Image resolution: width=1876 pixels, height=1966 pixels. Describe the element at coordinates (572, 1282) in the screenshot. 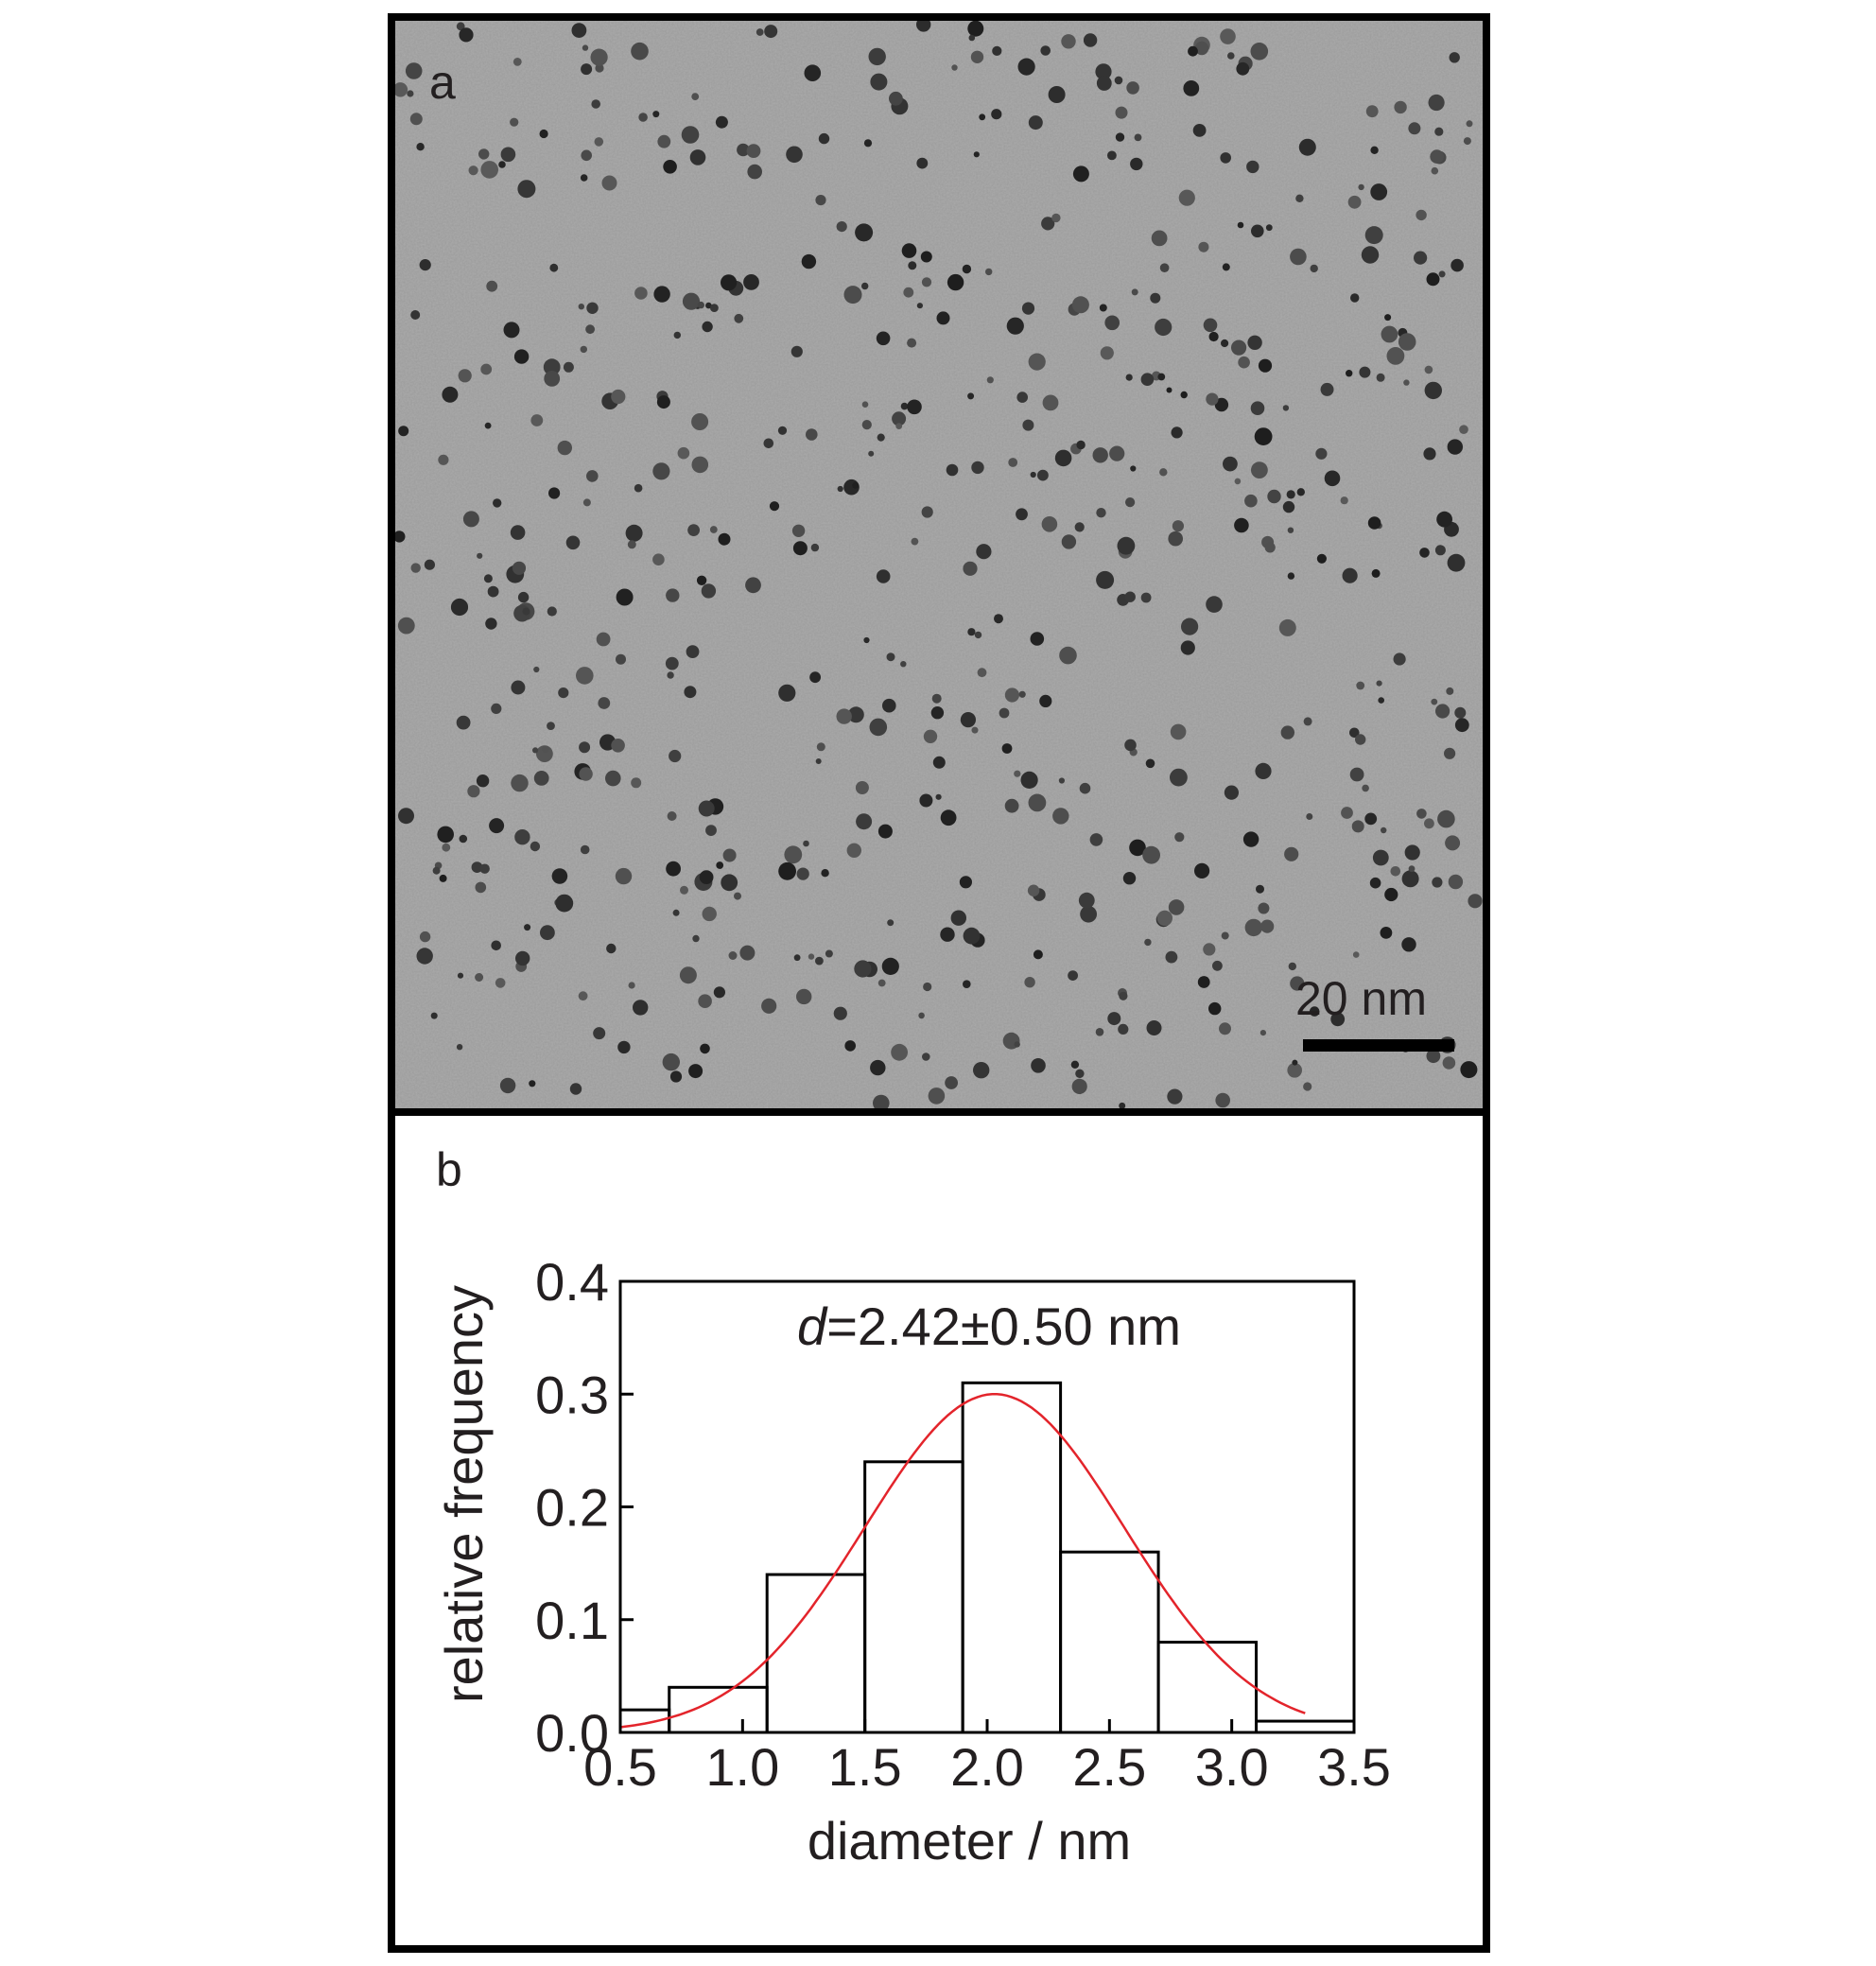

I see `y-tick-label: 0.4` at that location.